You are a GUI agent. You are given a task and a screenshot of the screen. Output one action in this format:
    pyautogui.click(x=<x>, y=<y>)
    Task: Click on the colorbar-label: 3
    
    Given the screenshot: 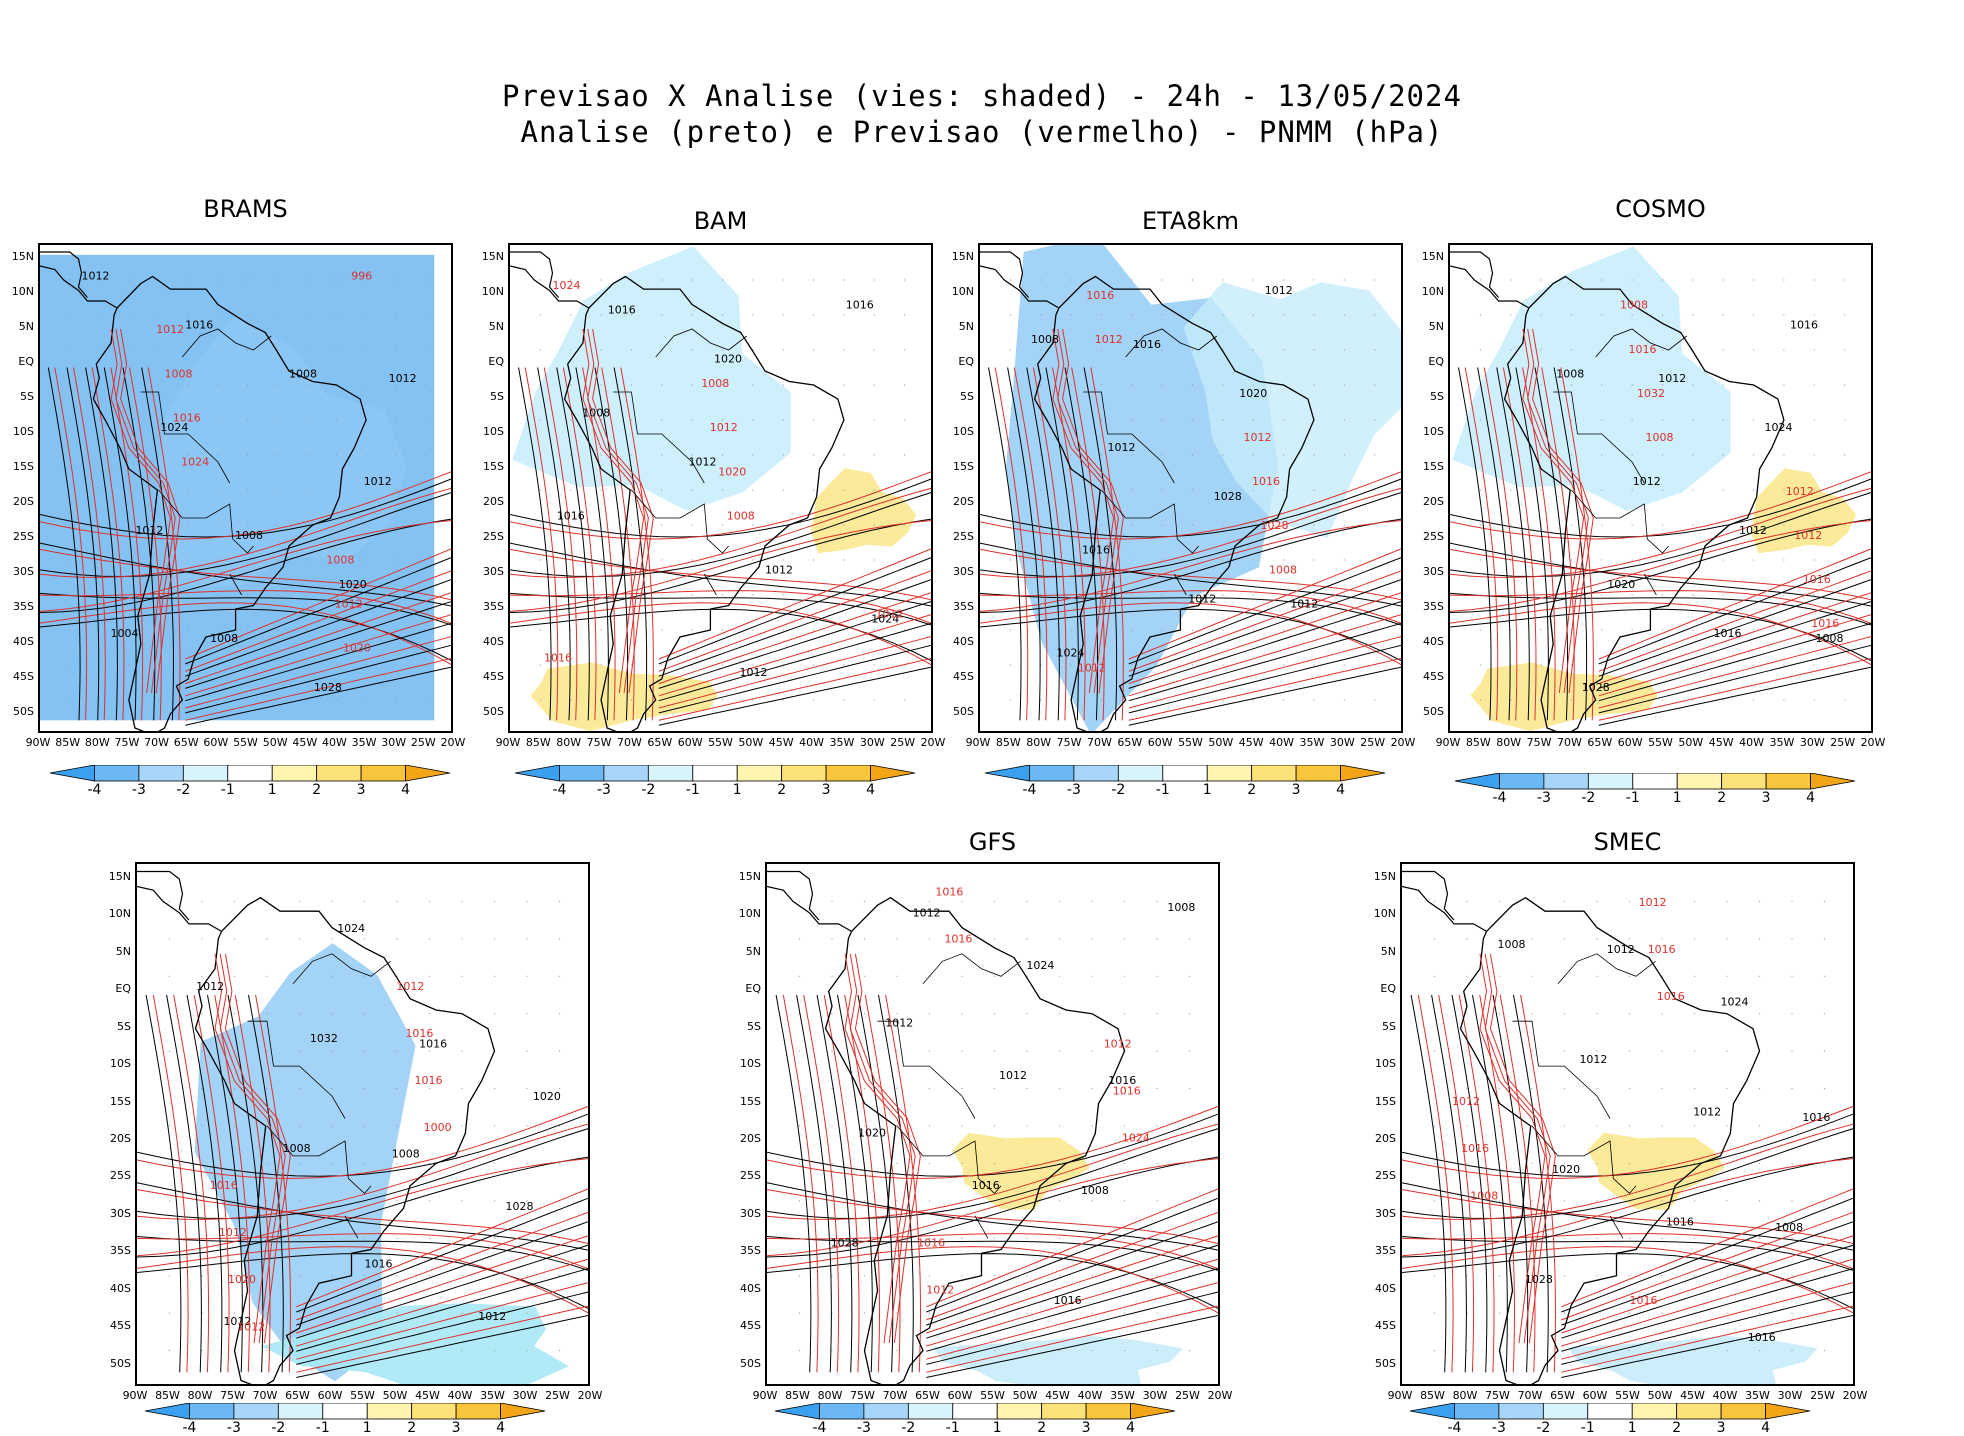 What is the action you would take?
    pyautogui.click(x=1086, y=1428)
    